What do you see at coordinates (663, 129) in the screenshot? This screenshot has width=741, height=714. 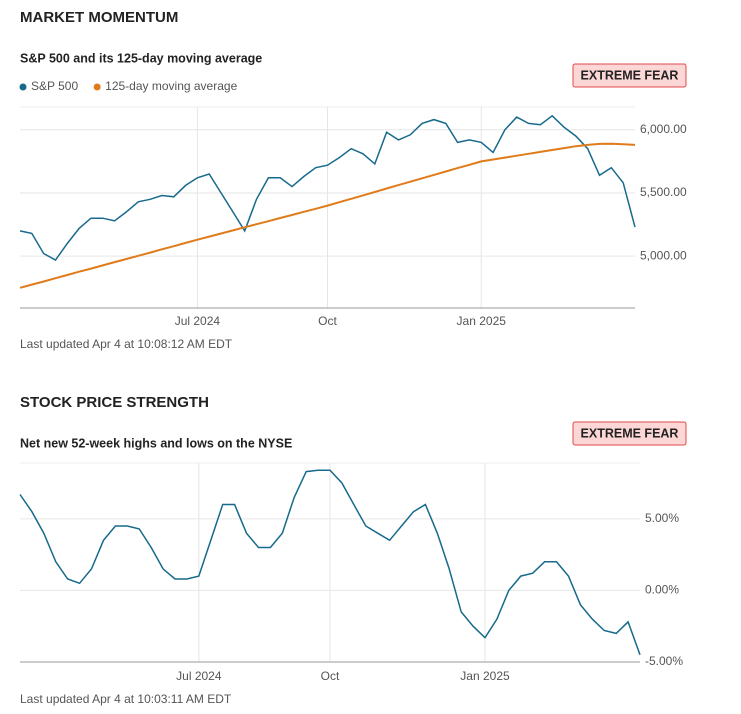 I see `y-tick-label: 6,000.00` at bounding box center [663, 129].